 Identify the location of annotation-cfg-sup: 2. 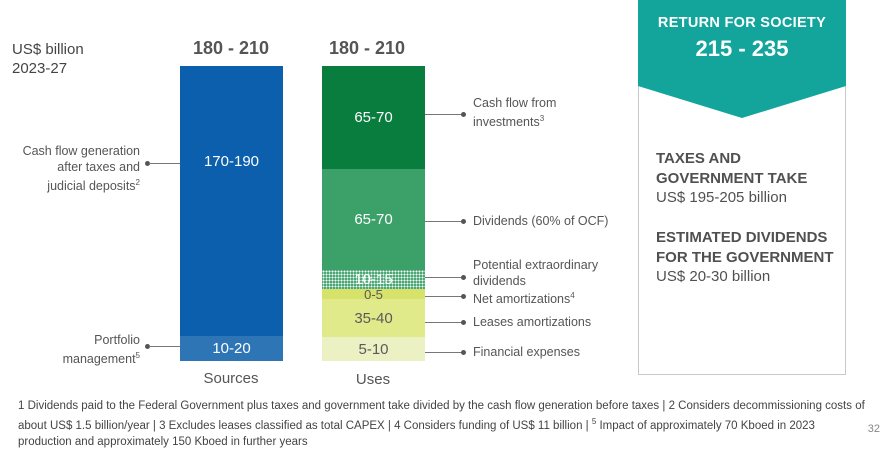
(137, 182).